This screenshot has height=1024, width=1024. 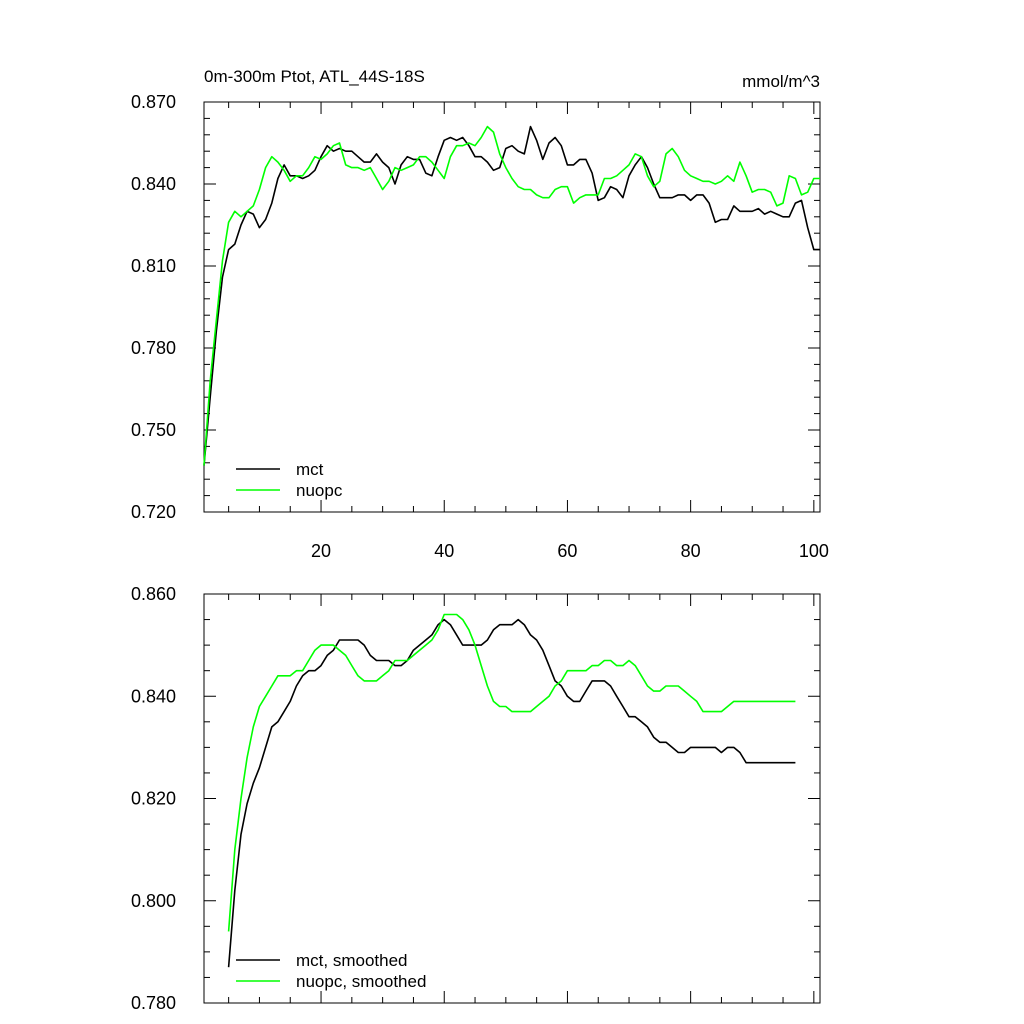 I want to click on y-tick-label: 0.750, so click(x=153, y=430).